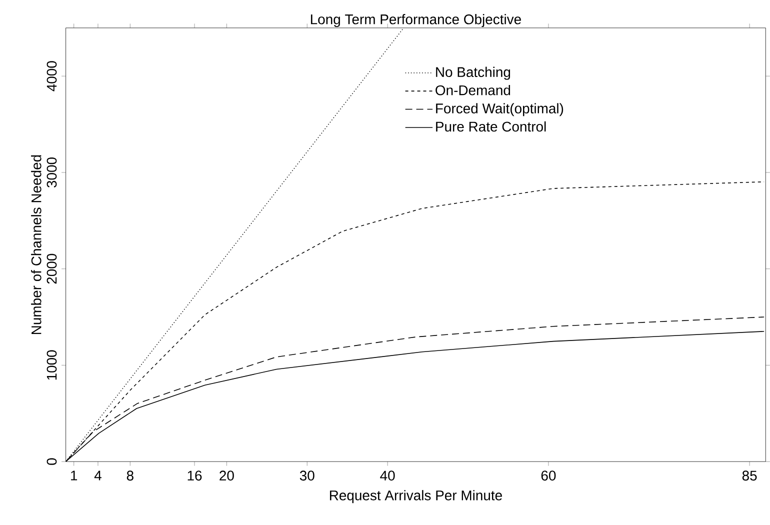 The width and height of the screenshot is (770, 525). I want to click on x-tick-label: 30, so click(307, 475).